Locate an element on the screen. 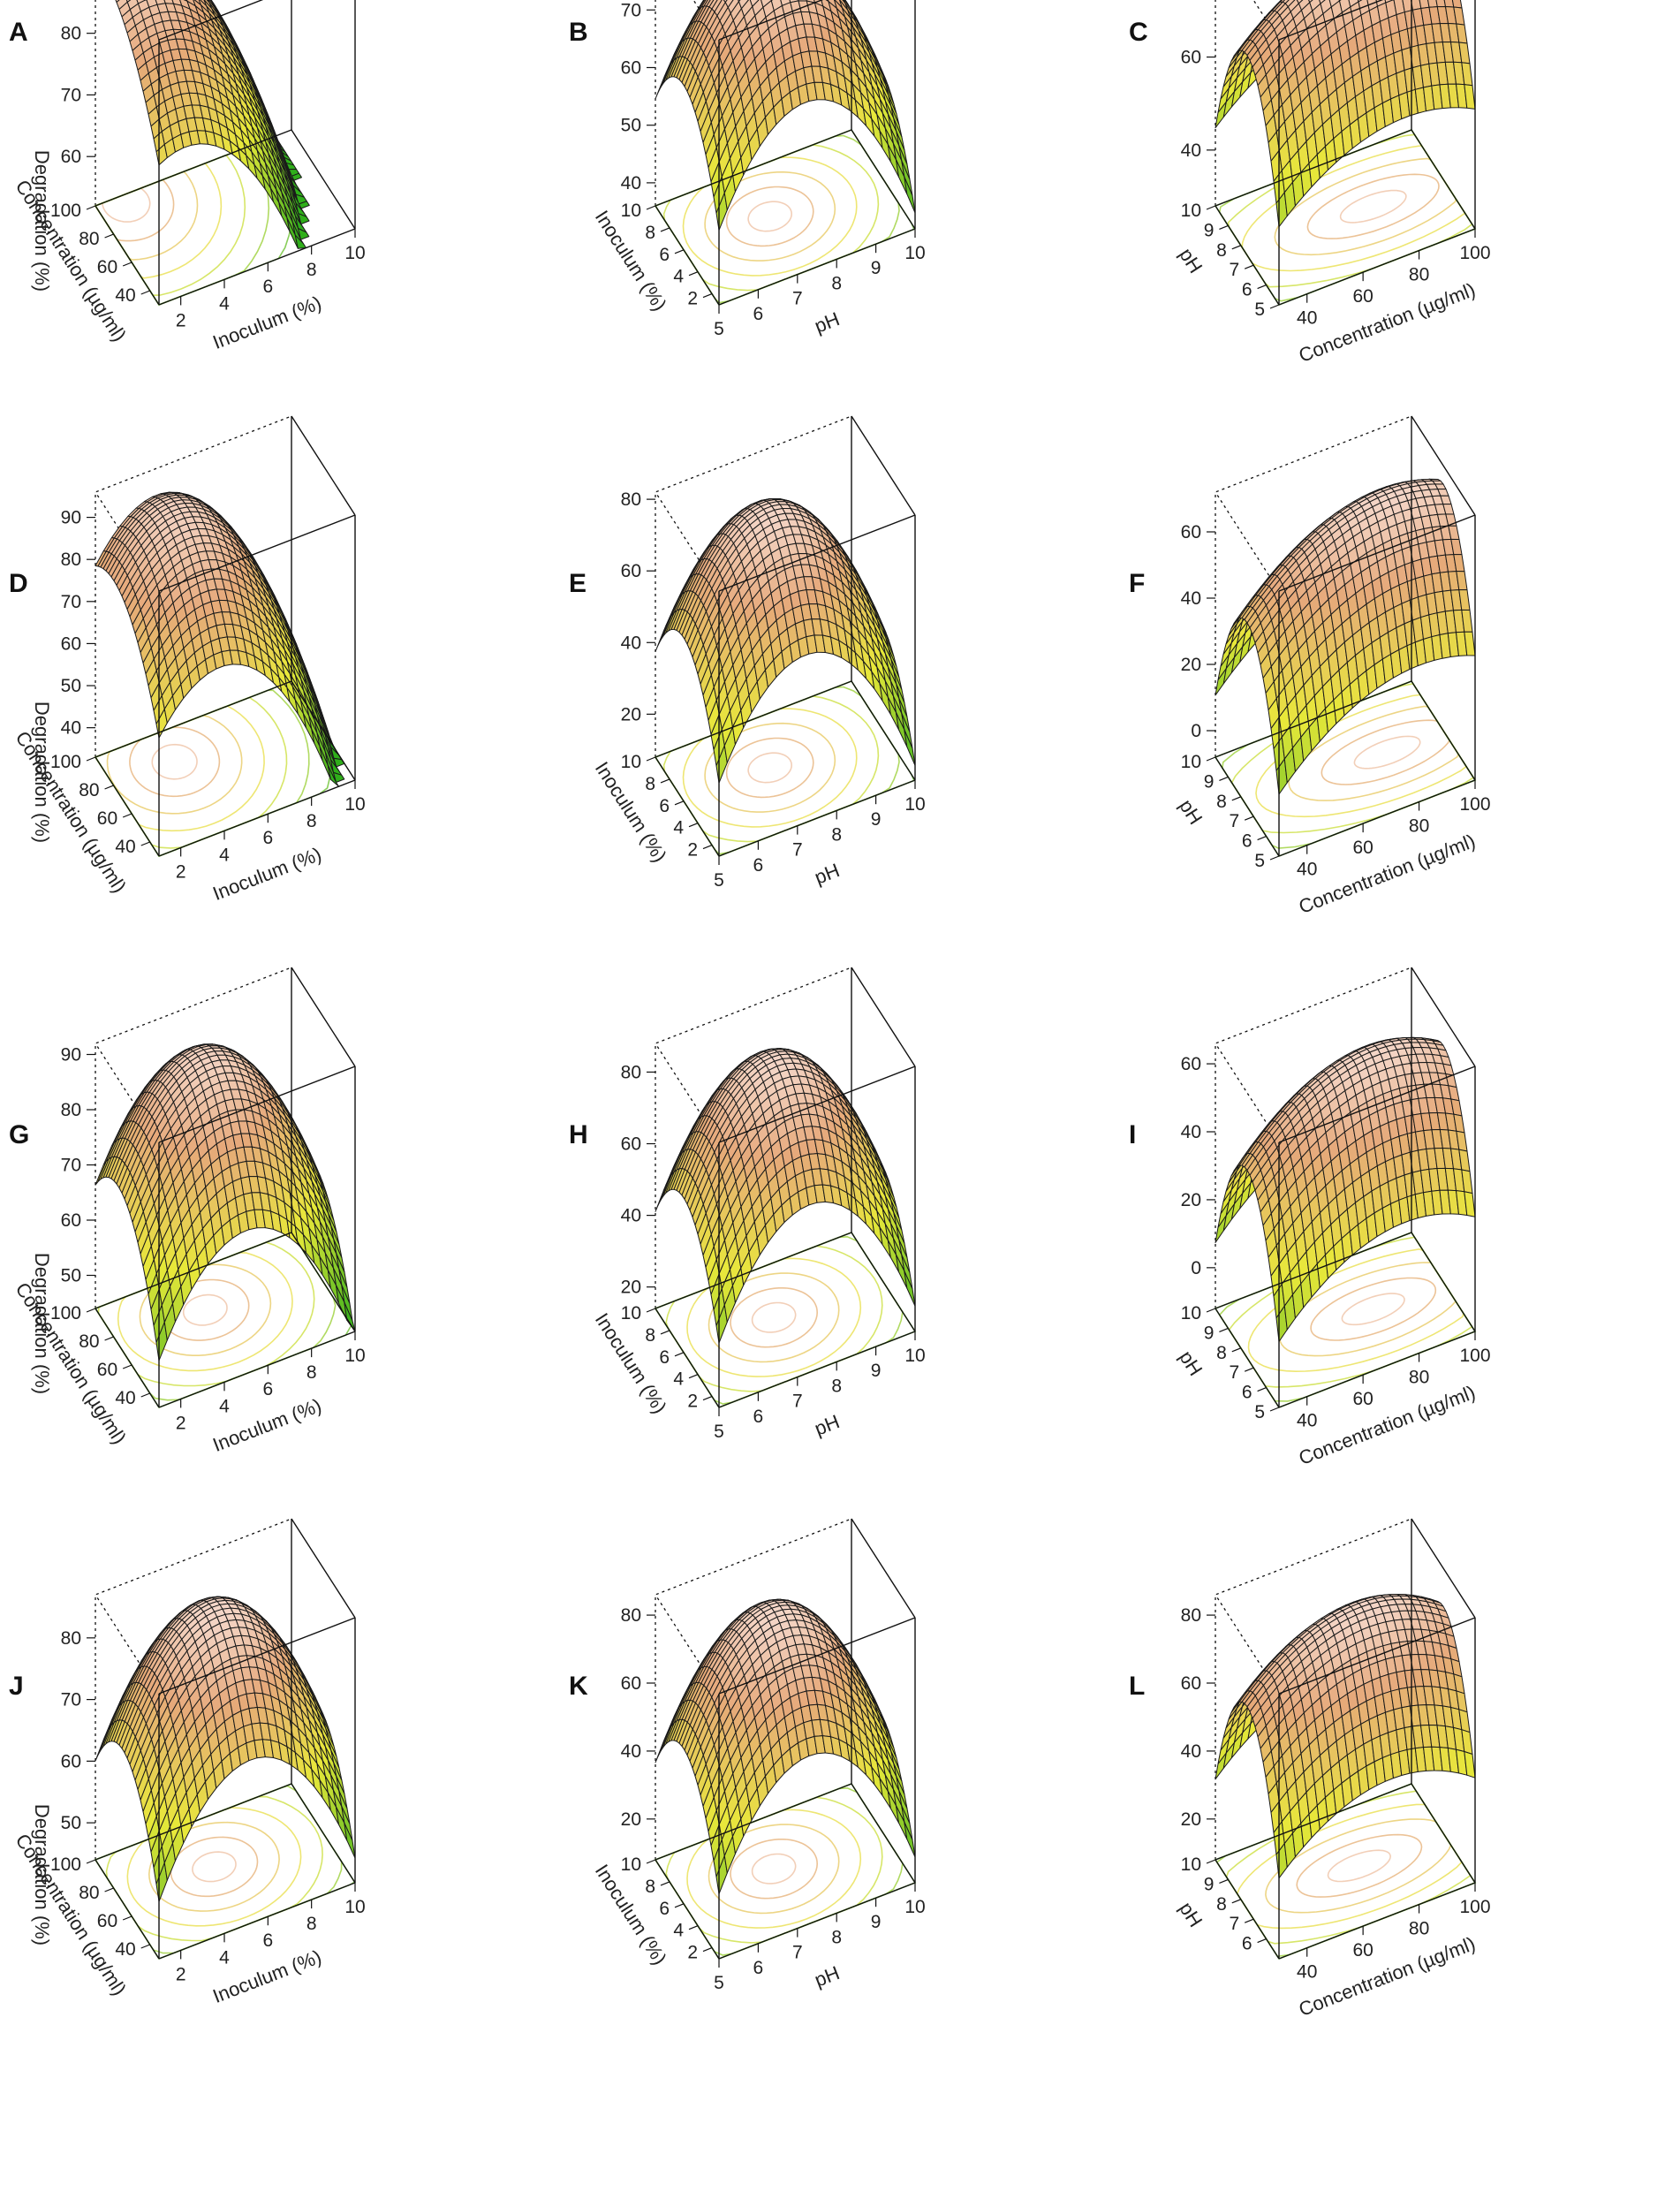 The width and height of the screenshot is (1680, 2207). y-axis-label: pH is located at coordinates (1191, 811).